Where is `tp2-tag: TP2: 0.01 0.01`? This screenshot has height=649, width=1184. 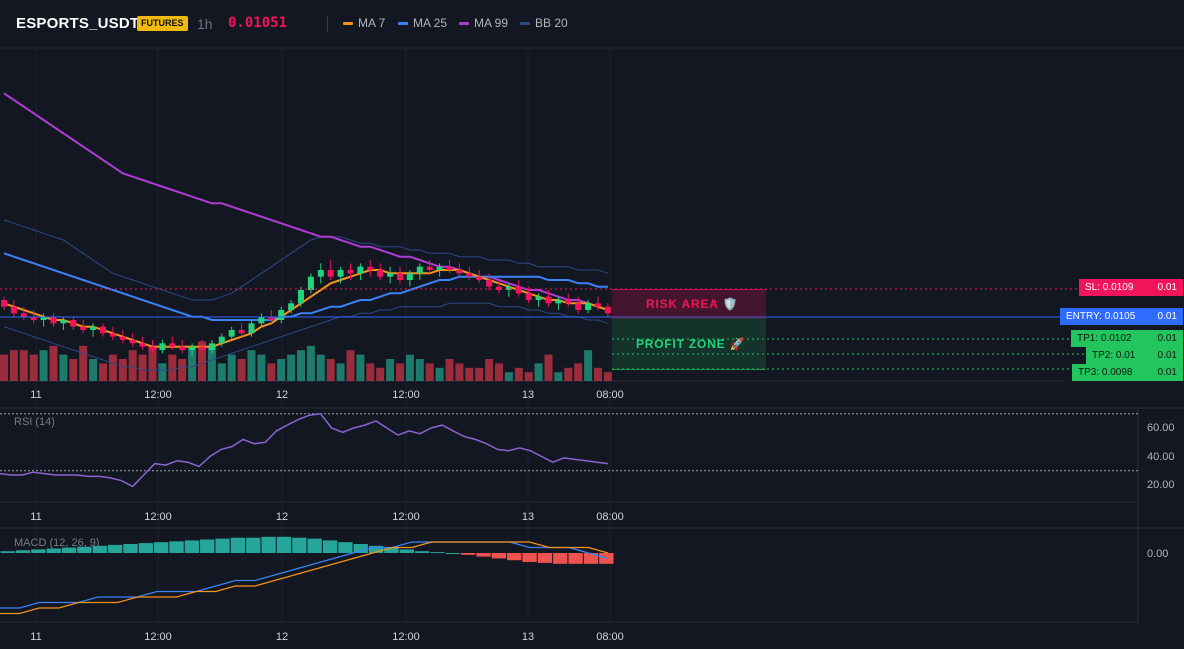 tp2-tag: TP2: 0.01 0.01 is located at coordinates (1134, 355).